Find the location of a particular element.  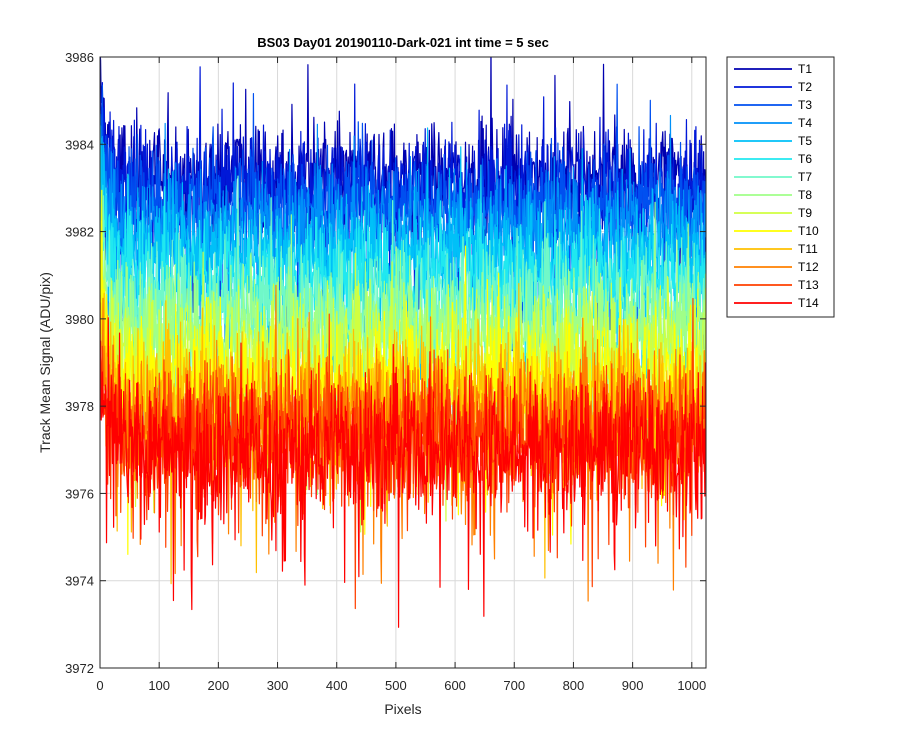

legend-label: T12 is located at coordinates (808, 267).